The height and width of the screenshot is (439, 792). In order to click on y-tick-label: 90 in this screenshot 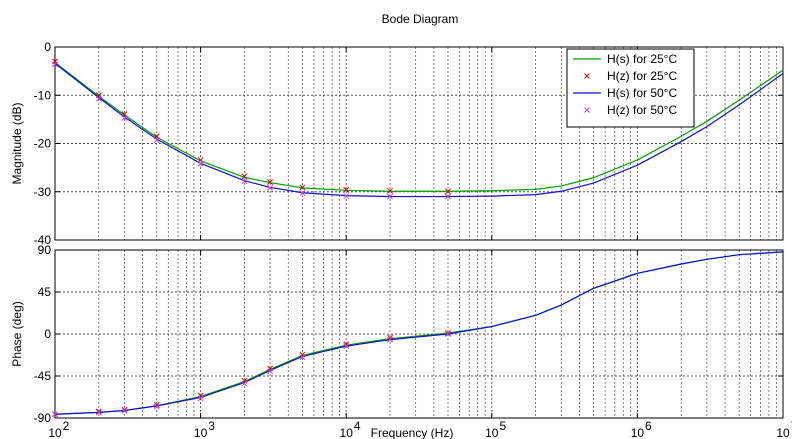, I will do `click(45, 250)`.